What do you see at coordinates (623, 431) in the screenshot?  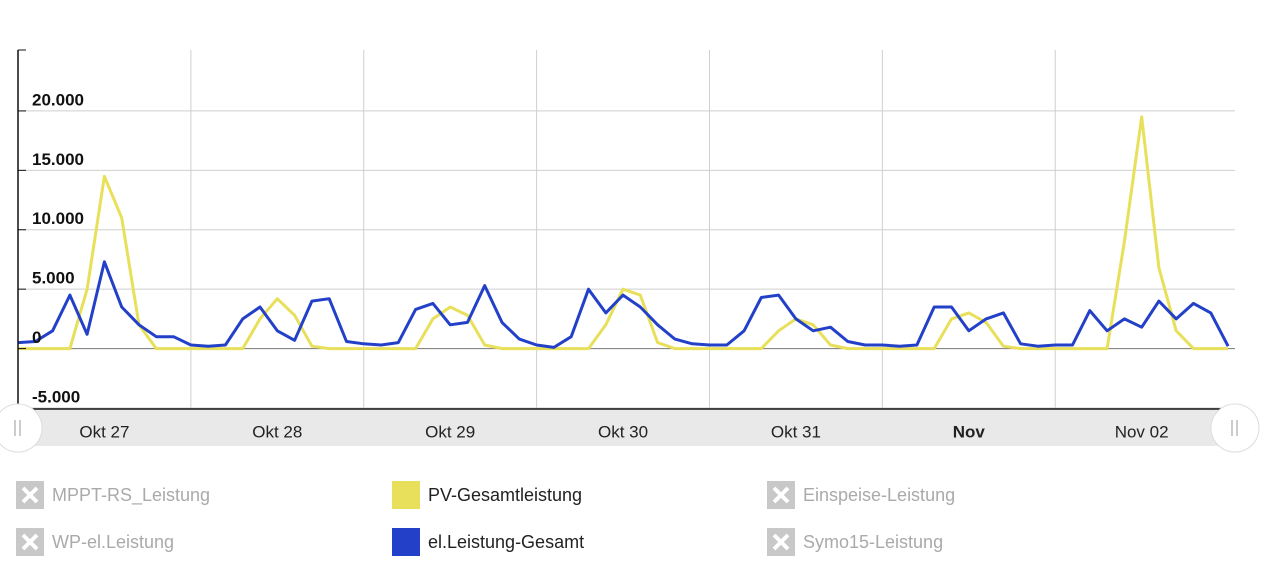 I see `x-tick-label: Okt 30` at bounding box center [623, 431].